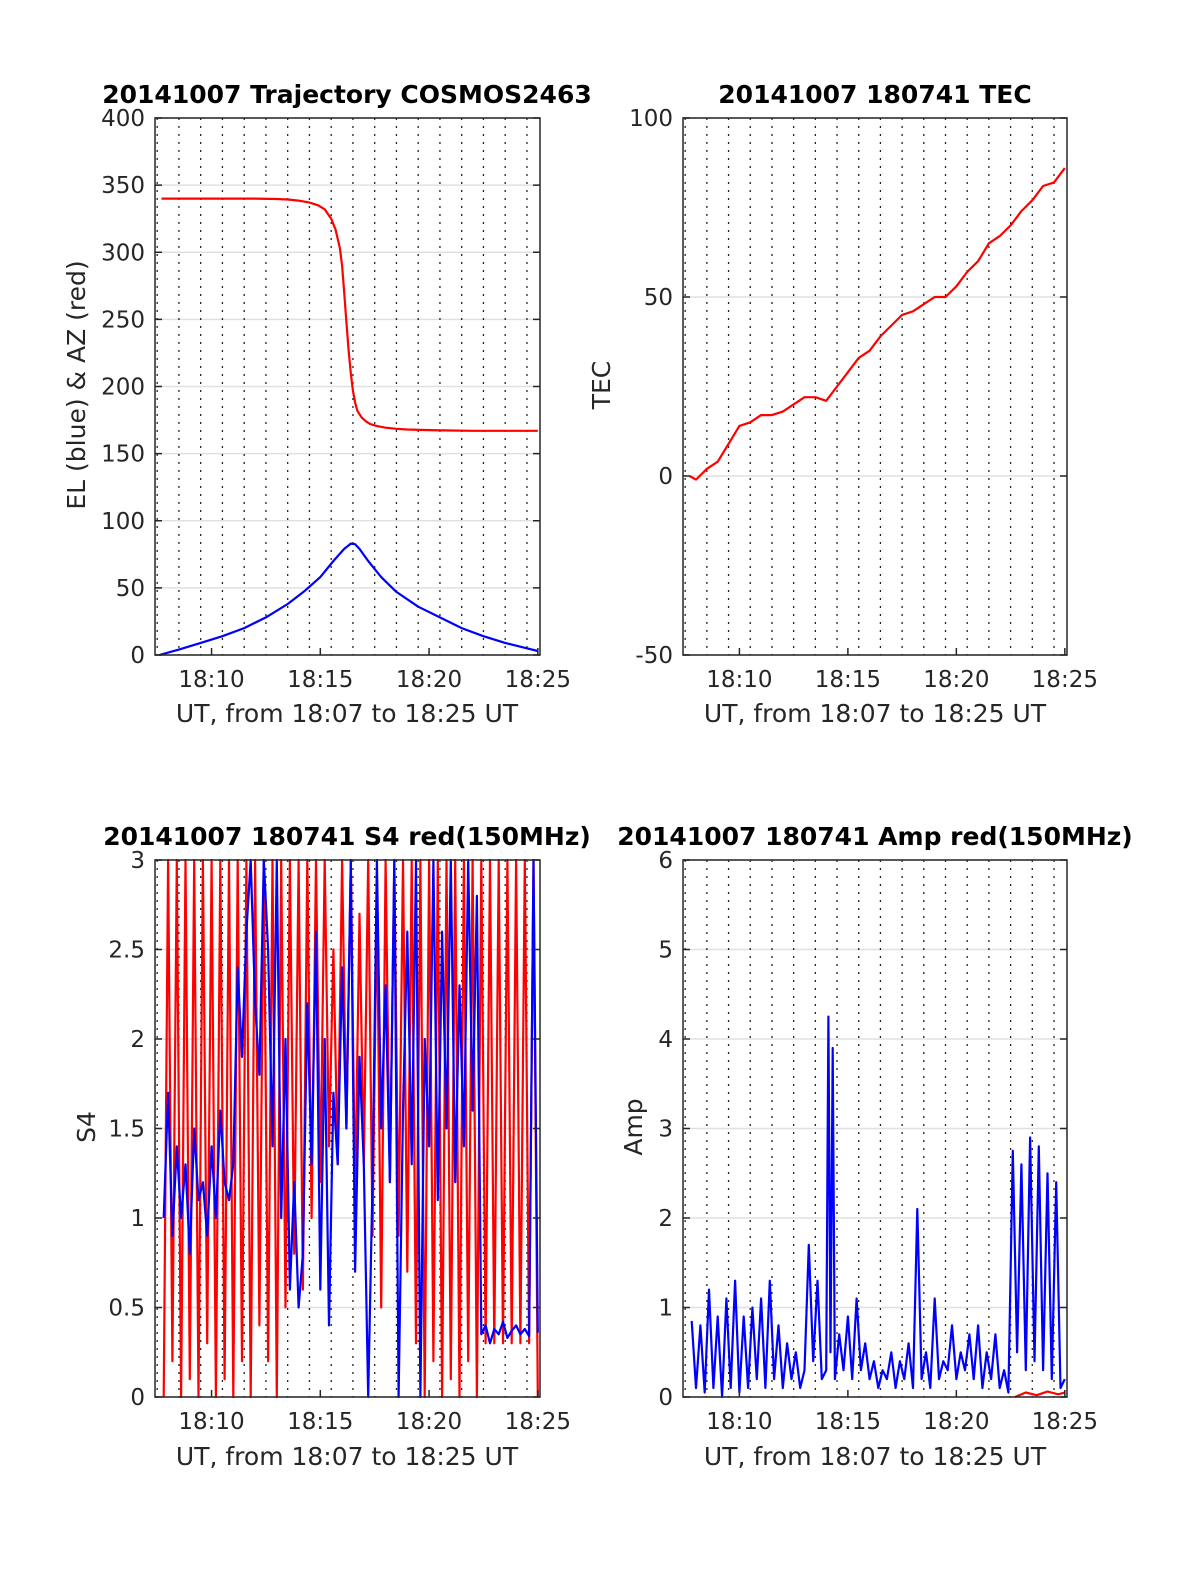  Describe the element at coordinates (347, 836) in the screenshot. I see `chart-title: 20141007 180741 S4 red(150MHz)` at that location.